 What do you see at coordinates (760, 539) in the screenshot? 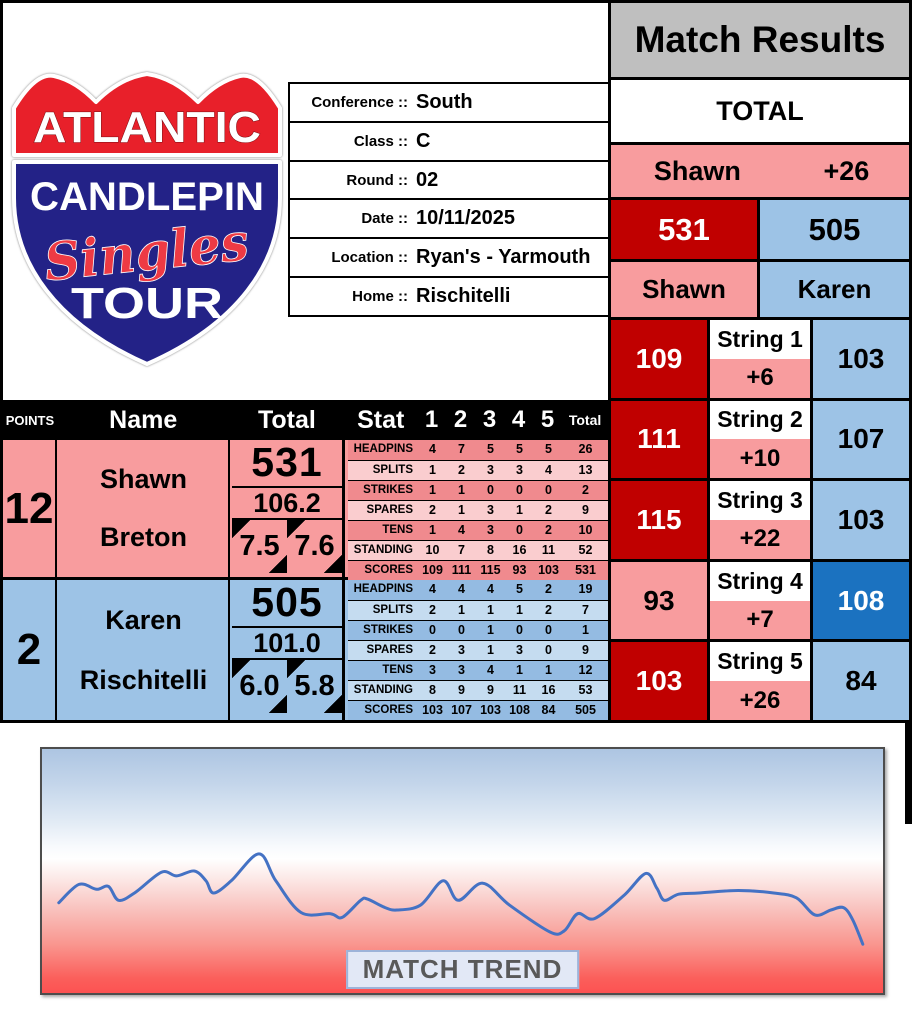
I see `string-diff: +22` at bounding box center [760, 539].